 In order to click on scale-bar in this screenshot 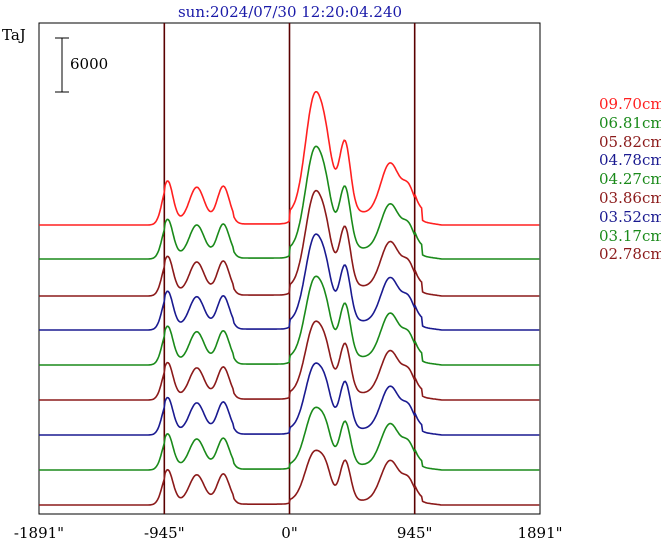, I will do `click(62, 65)`.